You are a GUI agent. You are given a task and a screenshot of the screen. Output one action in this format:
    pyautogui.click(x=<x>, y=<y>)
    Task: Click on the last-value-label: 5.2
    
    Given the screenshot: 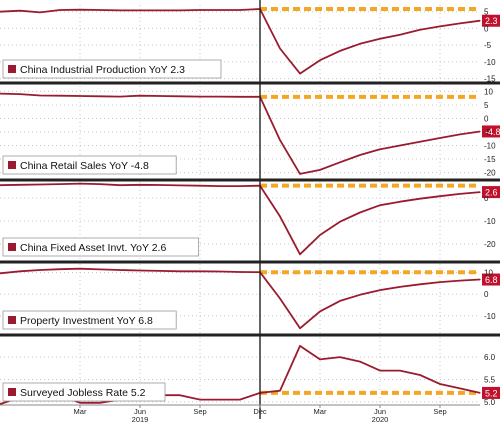 What is the action you would take?
    pyautogui.click(x=491, y=393)
    